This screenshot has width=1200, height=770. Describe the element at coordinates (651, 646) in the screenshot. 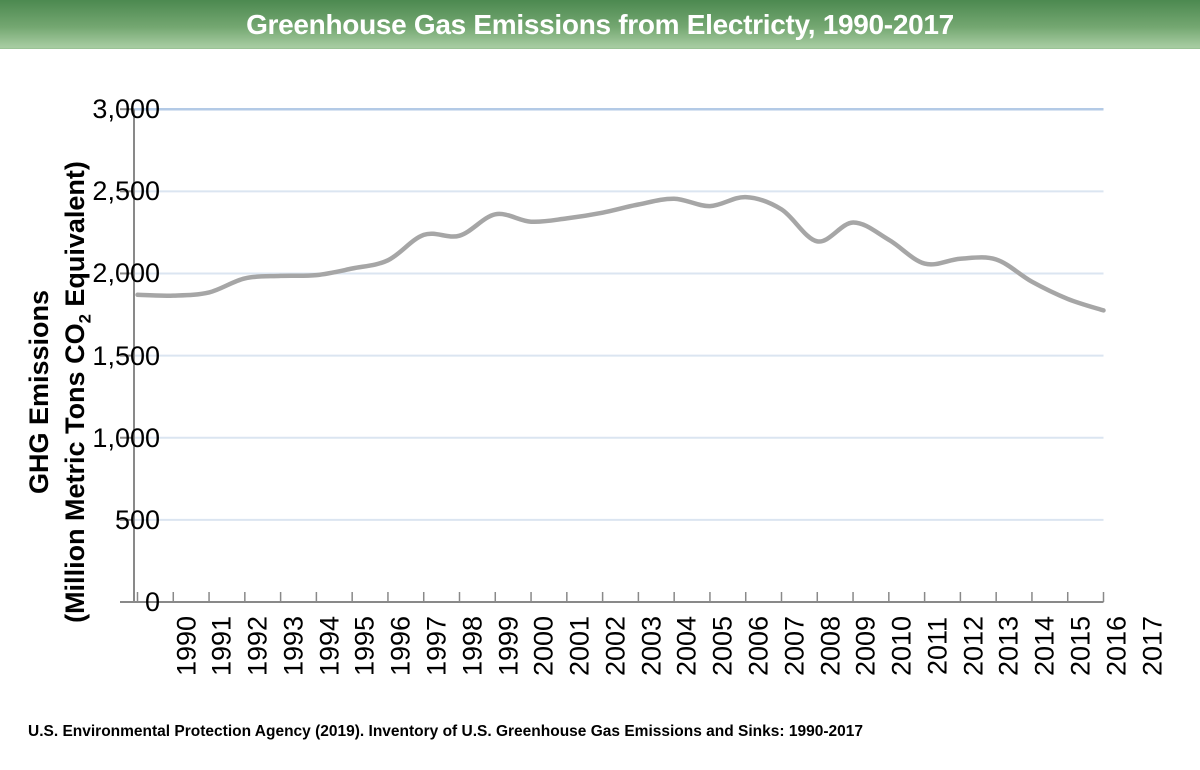

I see `x-axis-tick-label: 2003` at that location.